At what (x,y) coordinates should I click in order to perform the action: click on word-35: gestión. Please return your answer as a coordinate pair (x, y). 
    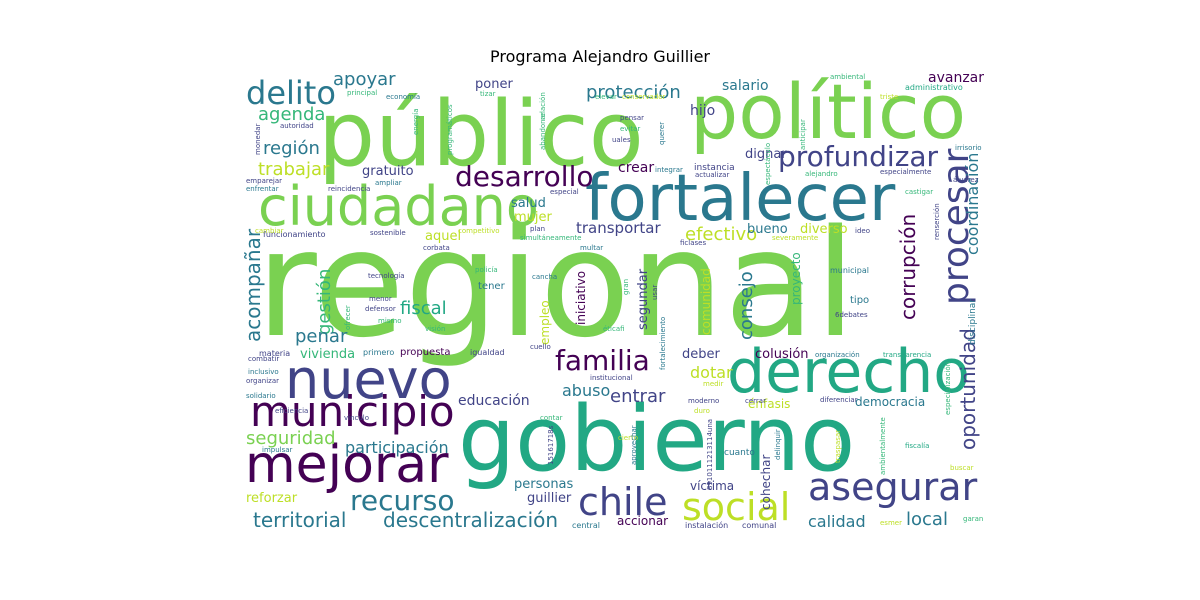
    Looking at the image, I should click on (324, 302).